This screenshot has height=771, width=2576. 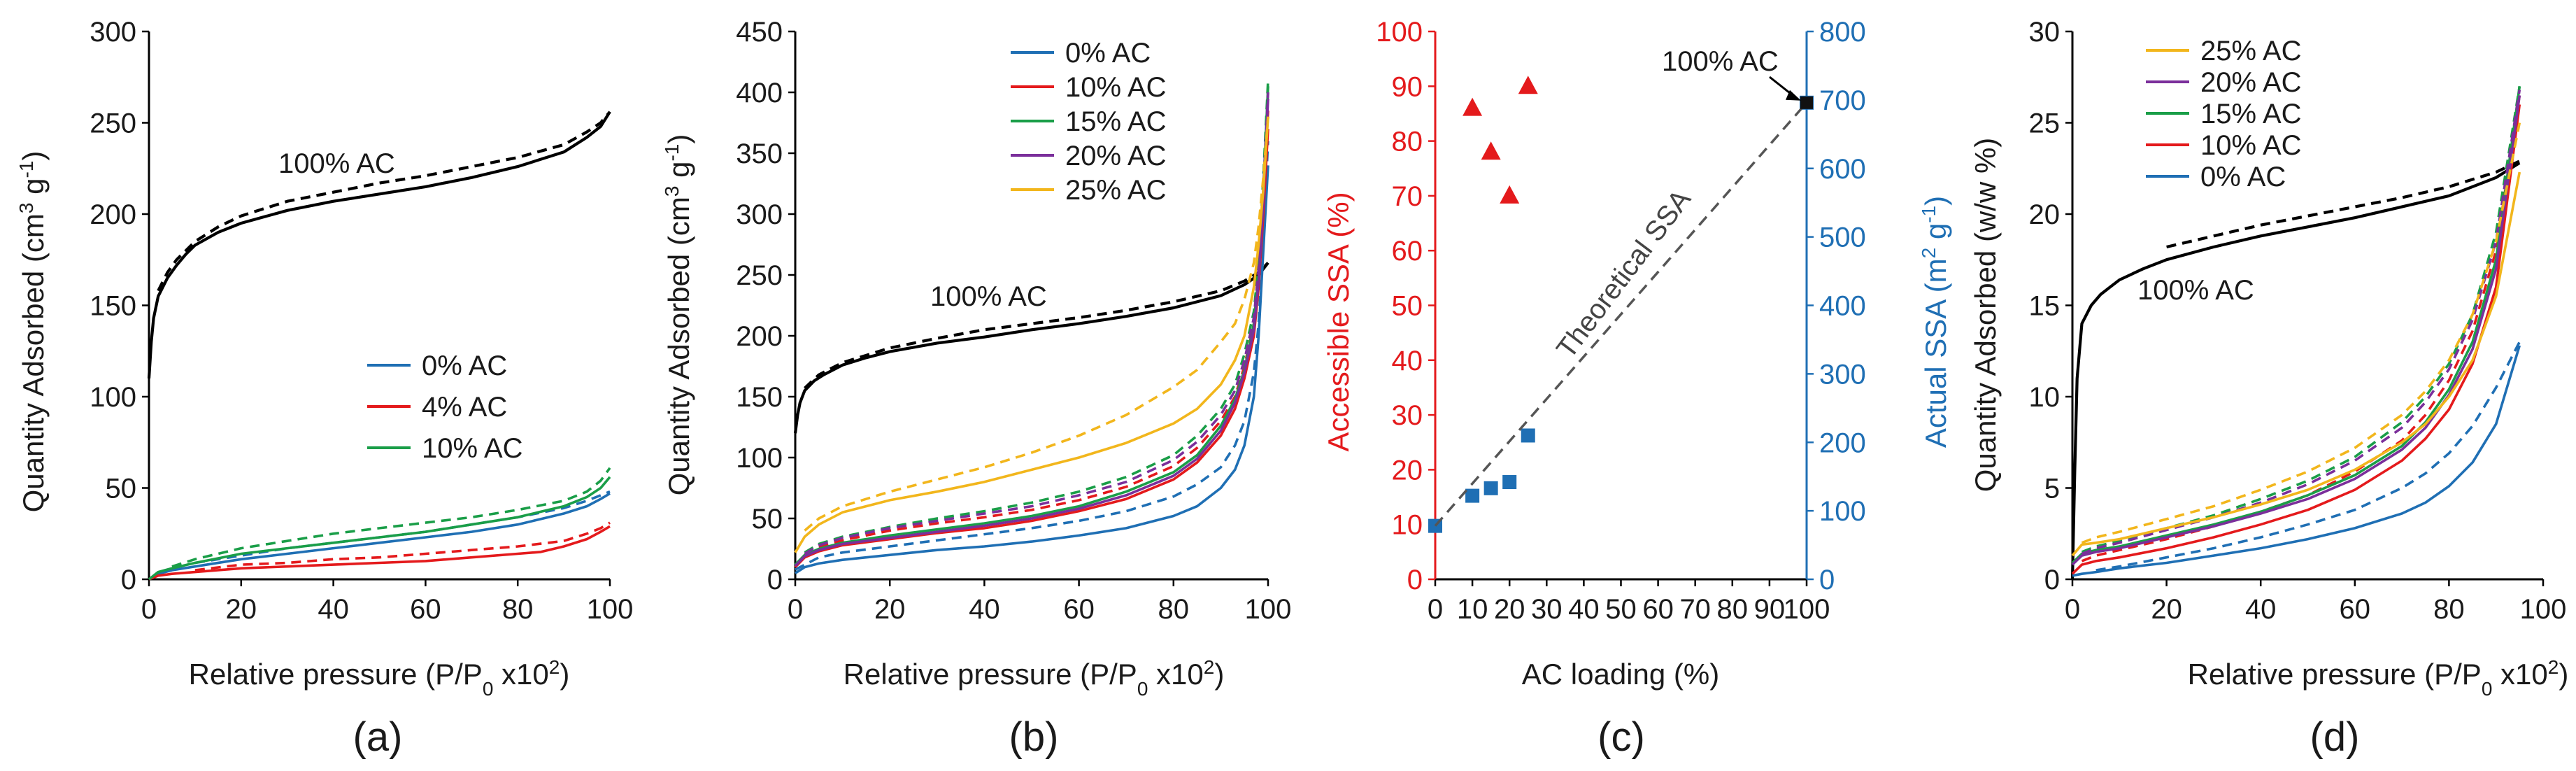 What do you see at coordinates (518, 609) in the screenshot?
I see `panel-a-x-tick-label: 80` at bounding box center [518, 609].